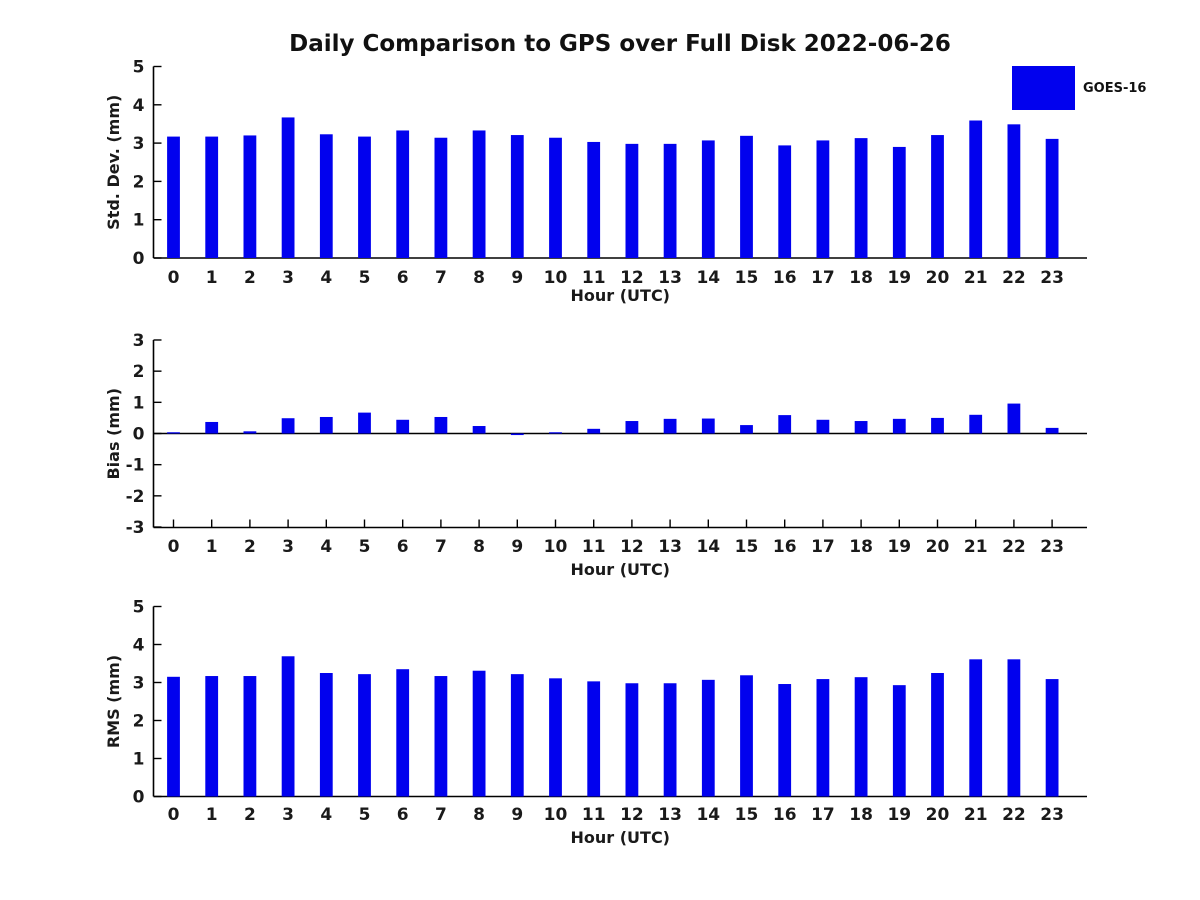  Describe the element at coordinates (976, 189) in the screenshot. I see `bar-stddev-h21` at that location.